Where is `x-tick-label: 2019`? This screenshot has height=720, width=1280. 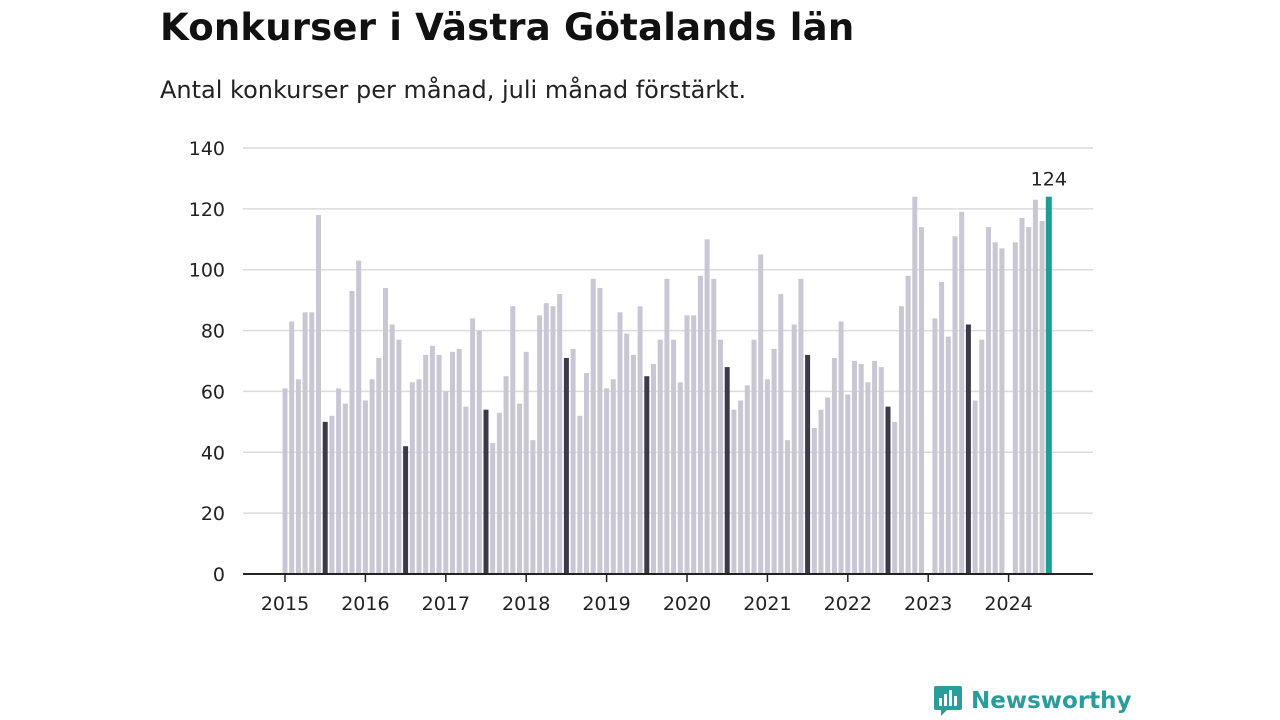
x-tick-label: 2019 is located at coordinates (606, 604).